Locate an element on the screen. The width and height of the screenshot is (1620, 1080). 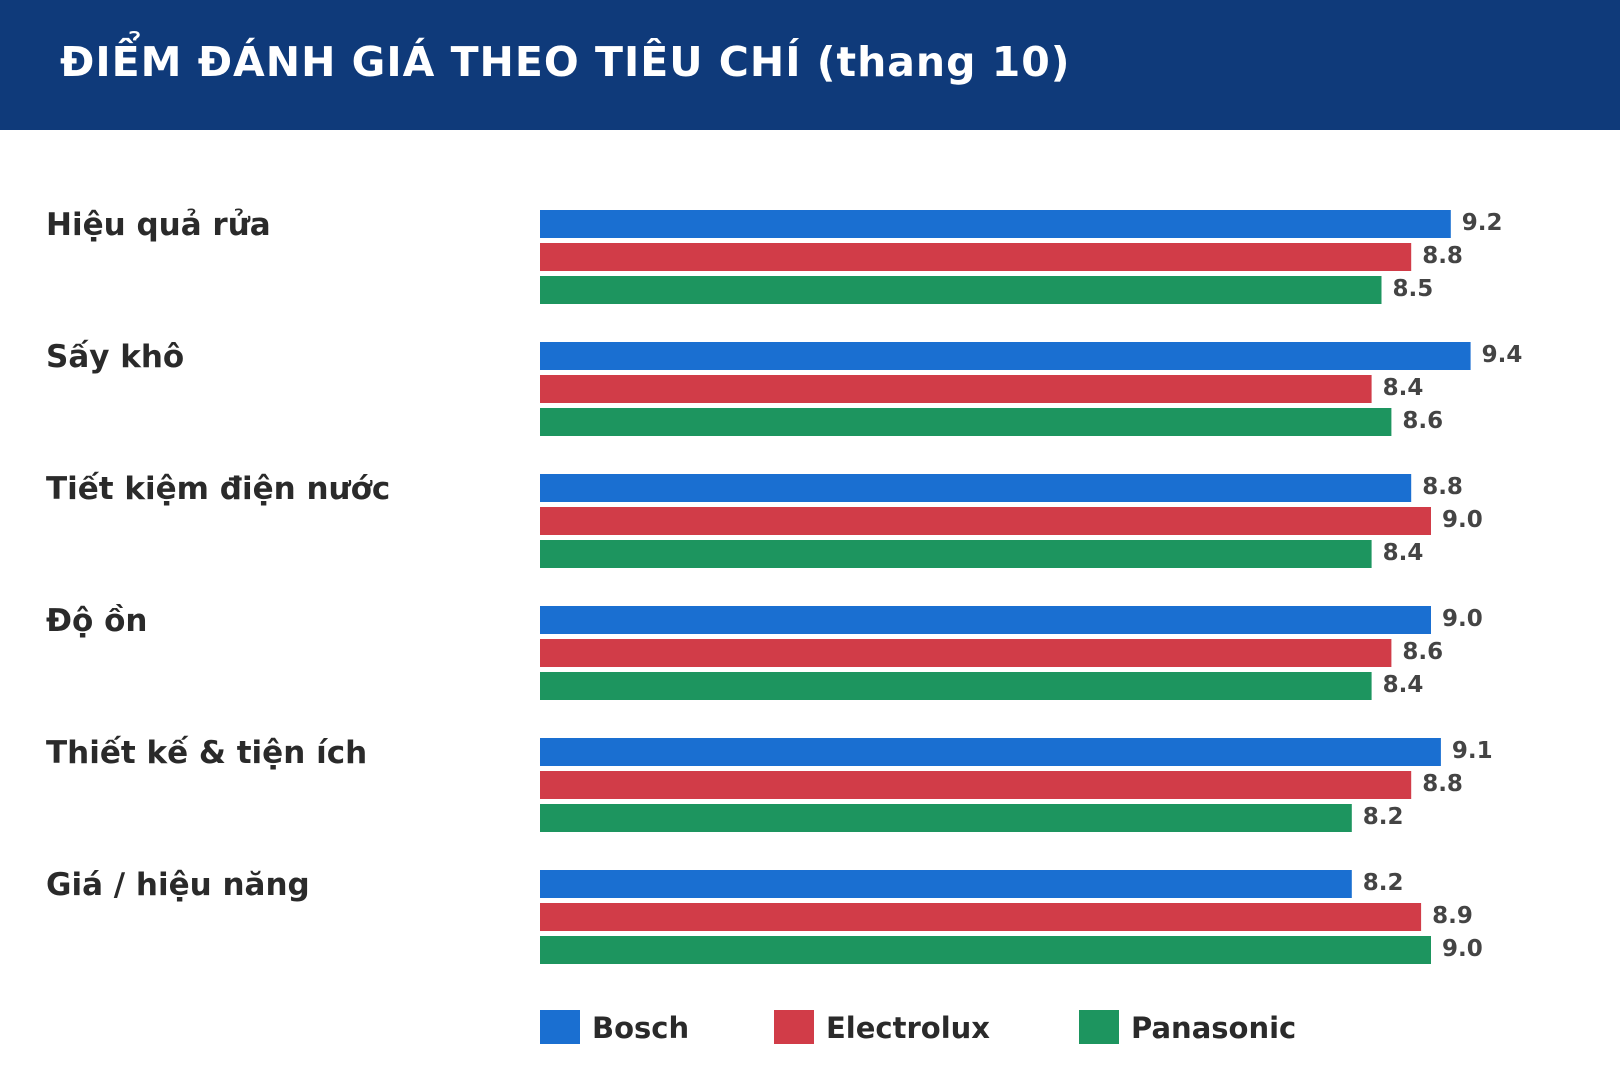
legend-label-bosch: Bosch is located at coordinates (640, 1028).